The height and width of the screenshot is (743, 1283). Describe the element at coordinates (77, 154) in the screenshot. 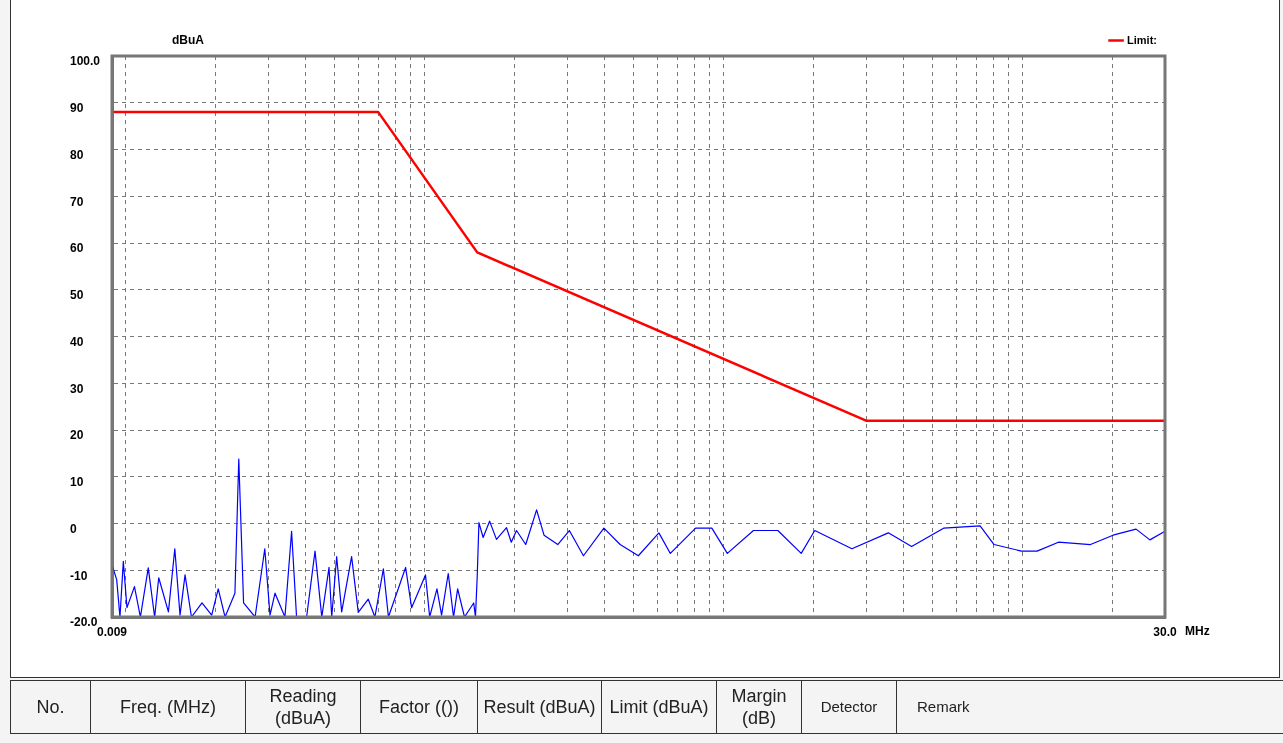

I see `y-tick-label: 80` at that location.